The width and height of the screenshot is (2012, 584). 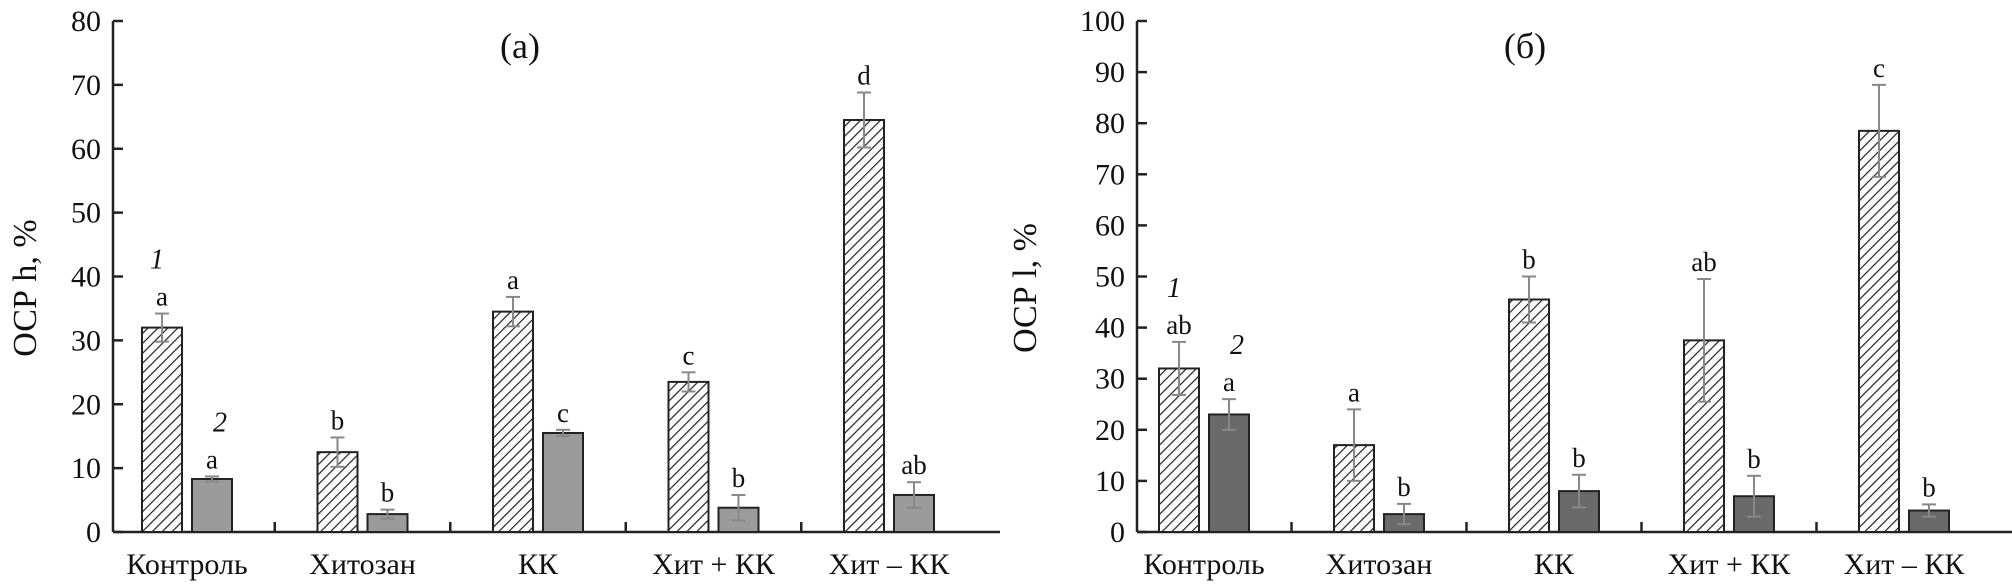 What do you see at coordinates (520, 46) in the screenshot?
I see `chart-title: (a)` at bounding box center [520, 46].